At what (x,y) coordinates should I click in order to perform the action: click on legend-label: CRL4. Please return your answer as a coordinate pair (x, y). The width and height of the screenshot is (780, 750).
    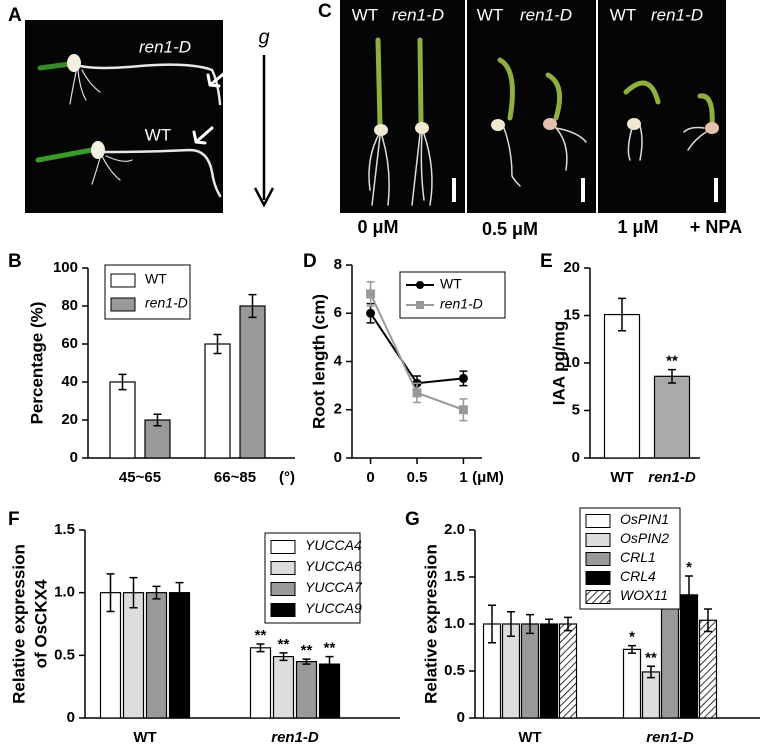
    Looking at the image, I should click on (638, 576).